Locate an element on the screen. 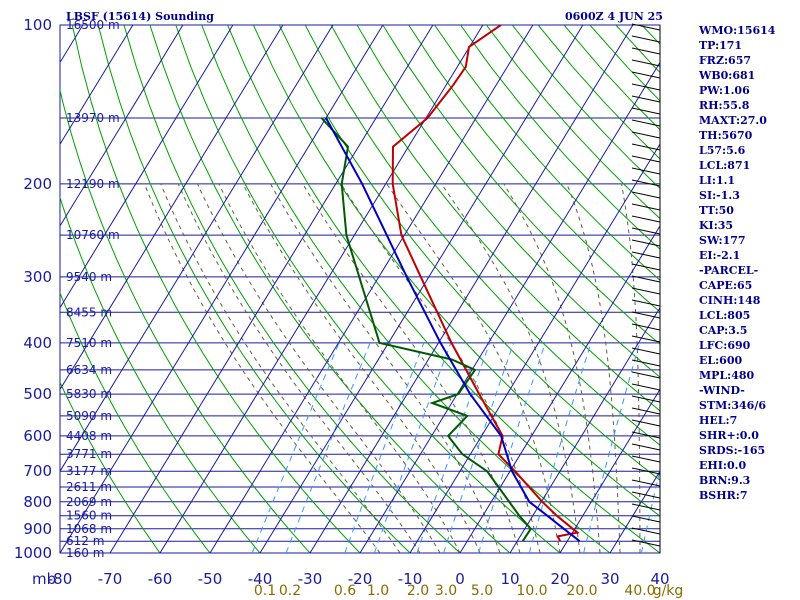 The image size is (800, 600). index-item: HEL:7 is located at coordinates (718, 420).